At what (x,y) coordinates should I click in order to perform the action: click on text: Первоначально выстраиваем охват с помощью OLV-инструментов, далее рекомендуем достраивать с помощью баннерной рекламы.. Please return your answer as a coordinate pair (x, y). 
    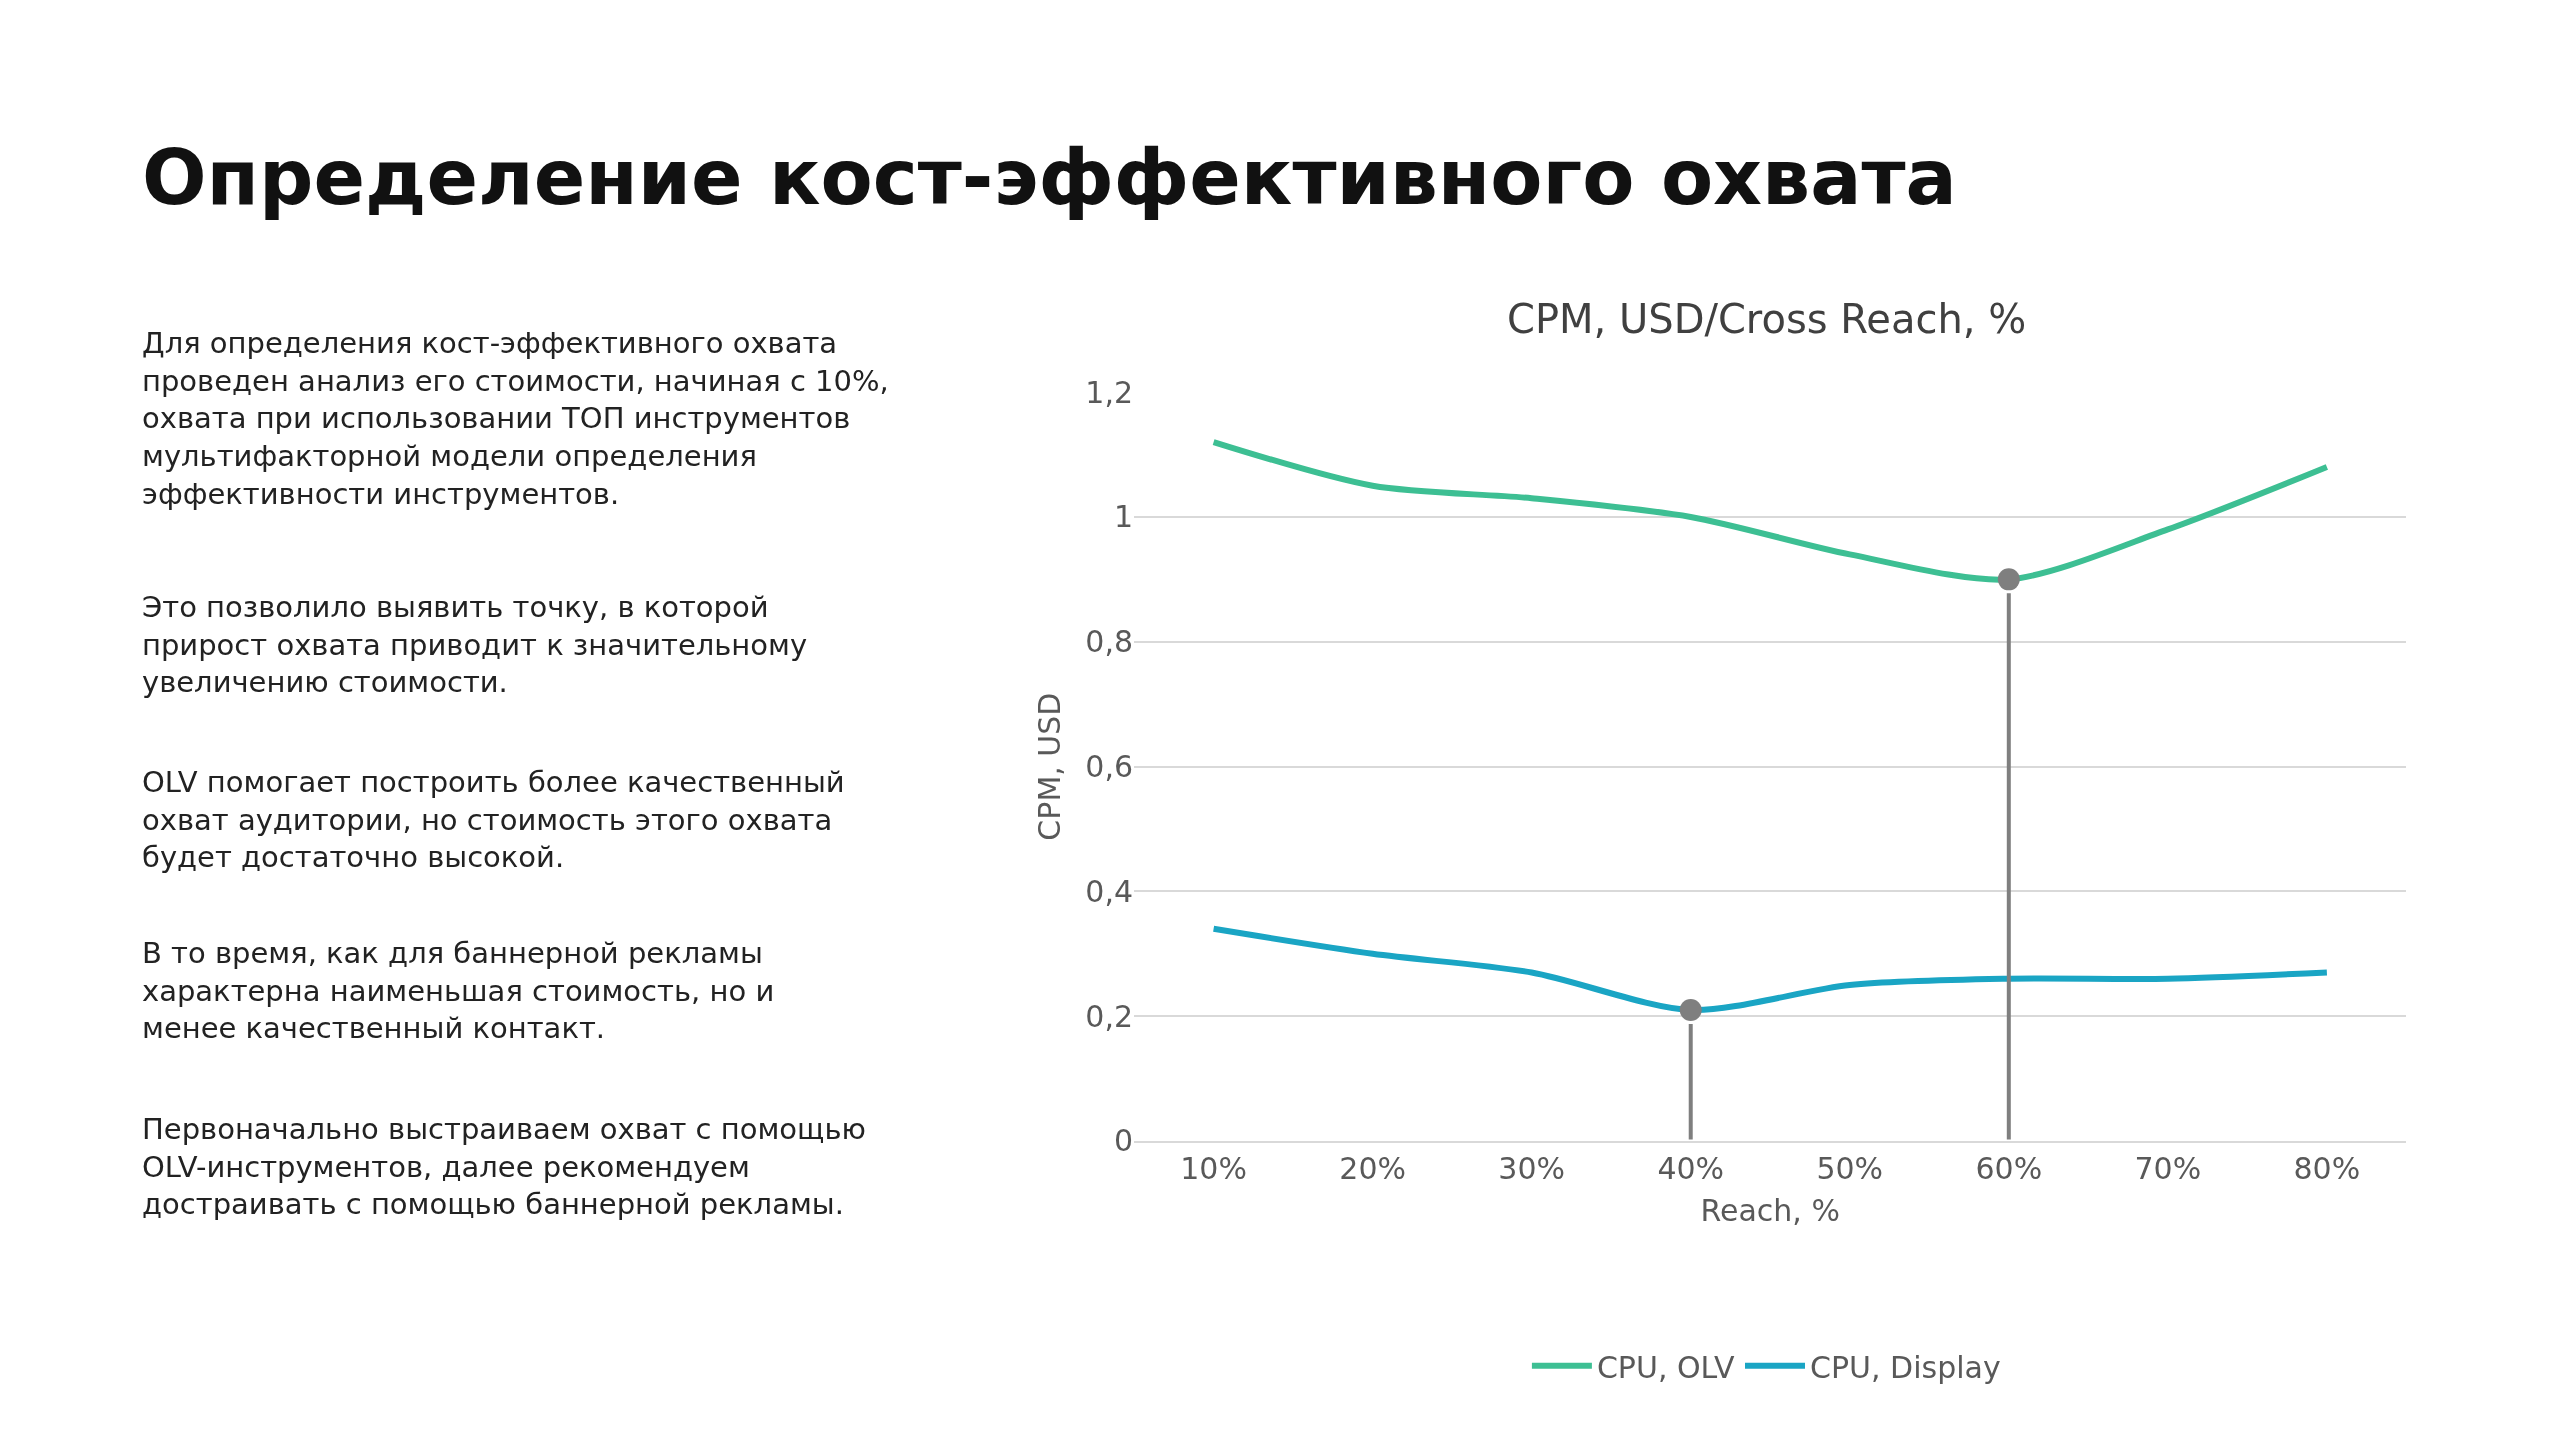
    Looking at the image, I should click on (504, 1167).